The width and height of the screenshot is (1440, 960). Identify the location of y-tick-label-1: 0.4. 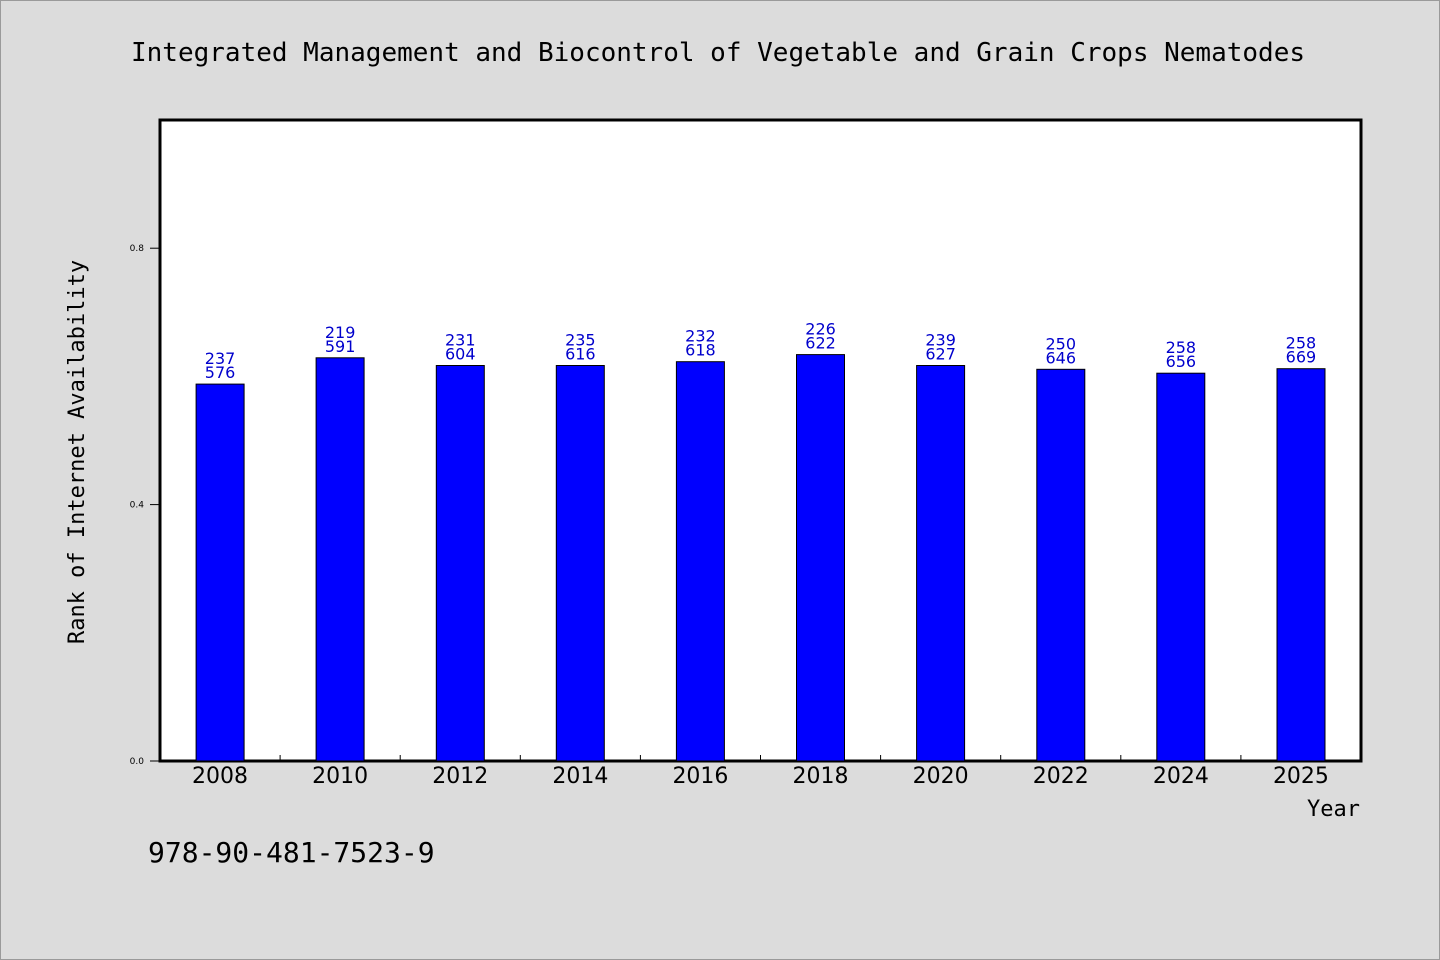
(137, 506).